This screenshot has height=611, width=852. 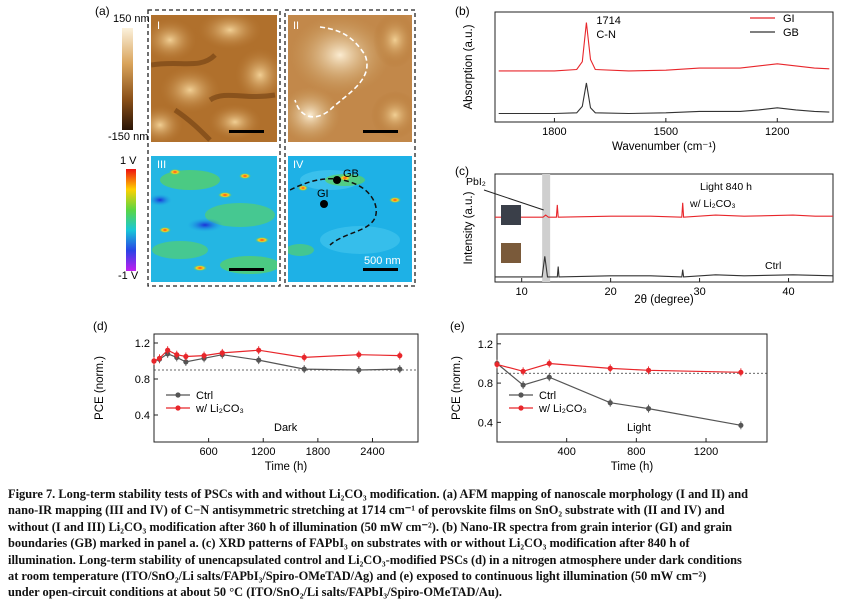 I want to click on scale-bar-iv, so click(x=380, y=269).